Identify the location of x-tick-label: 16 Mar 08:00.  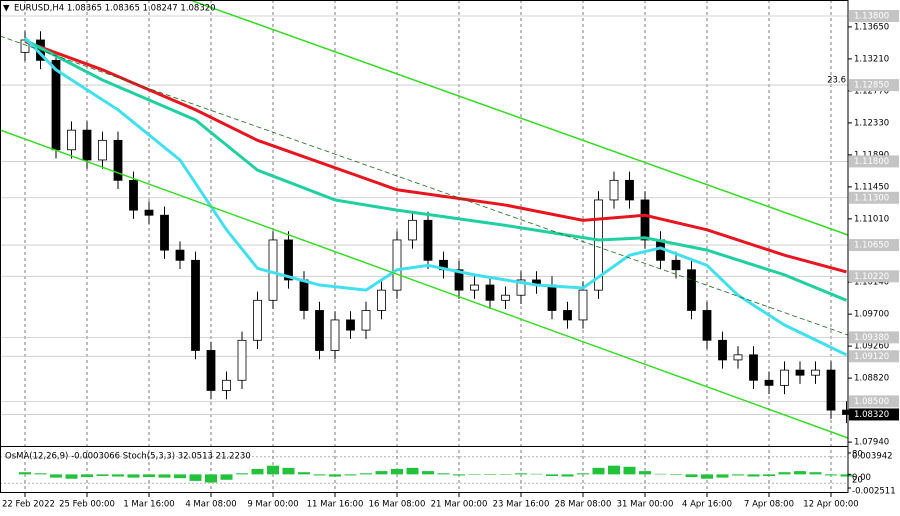
(397, 505).